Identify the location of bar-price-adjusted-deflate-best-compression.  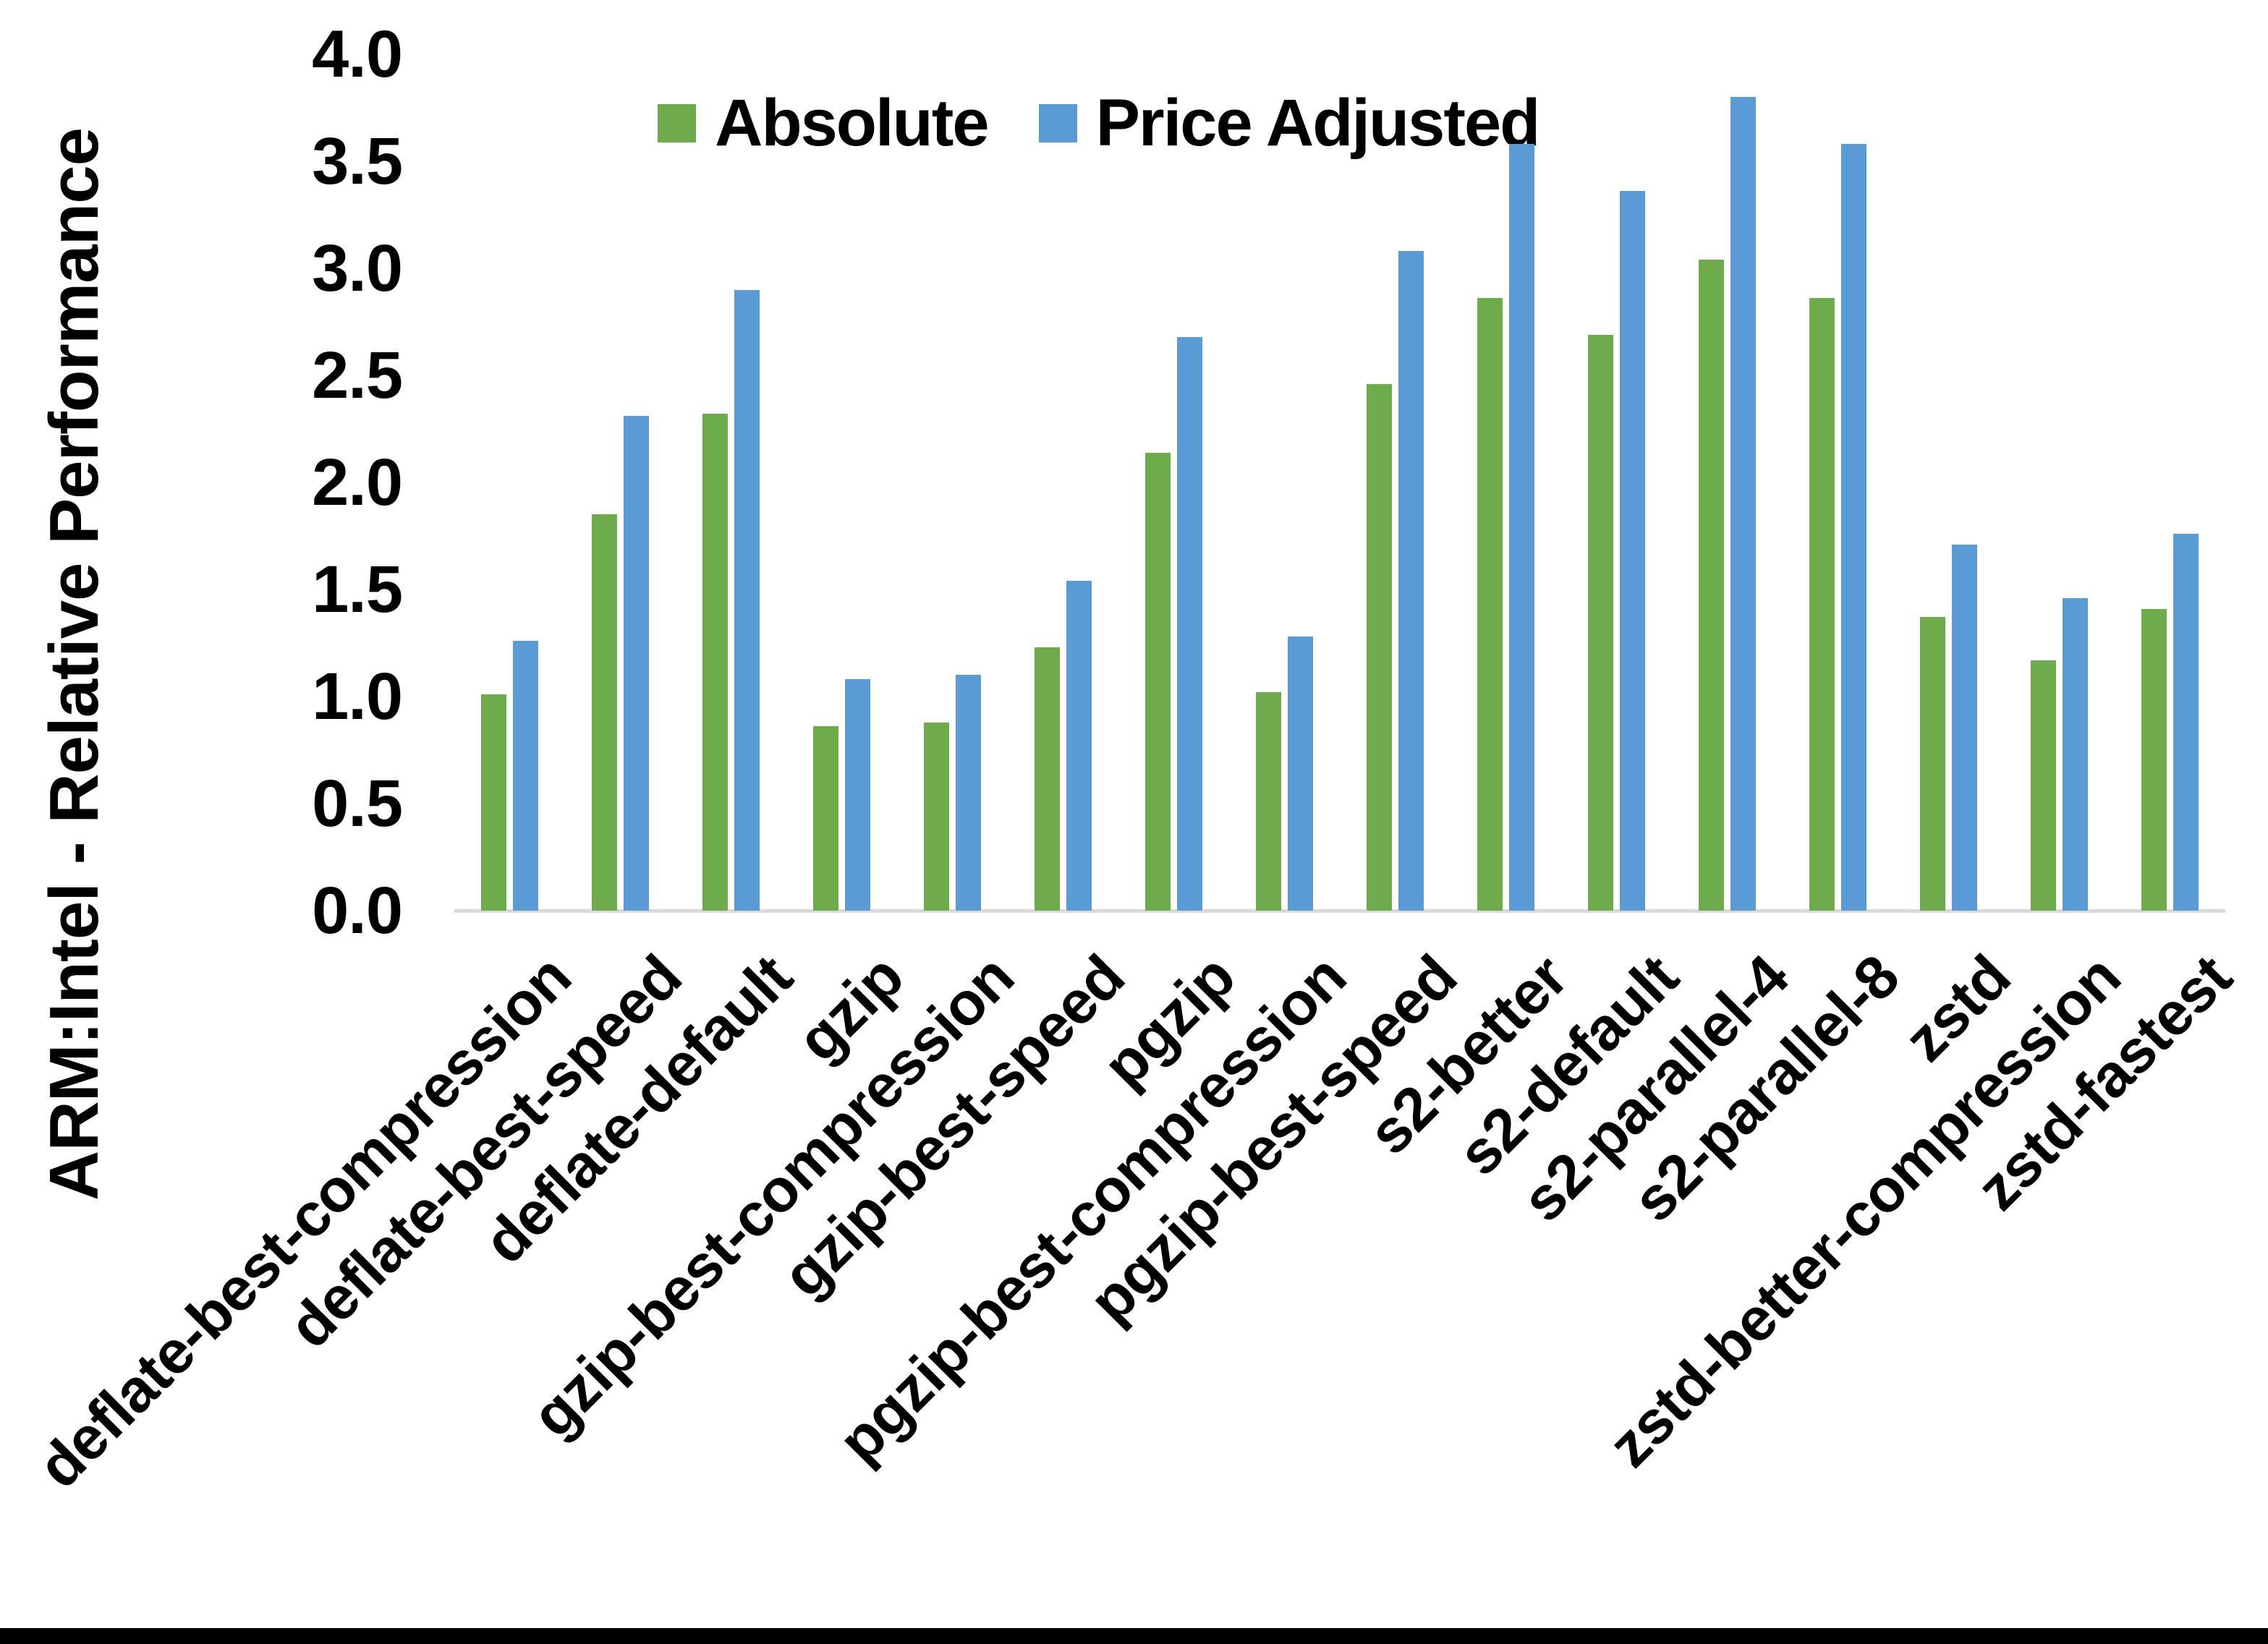
(525, 776).